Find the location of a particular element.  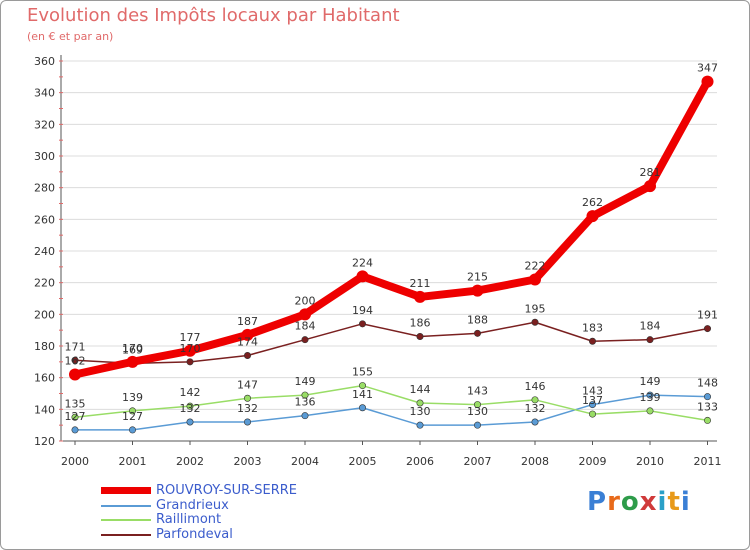

series-line-Parfondeval is located at coordinates (391, 343).